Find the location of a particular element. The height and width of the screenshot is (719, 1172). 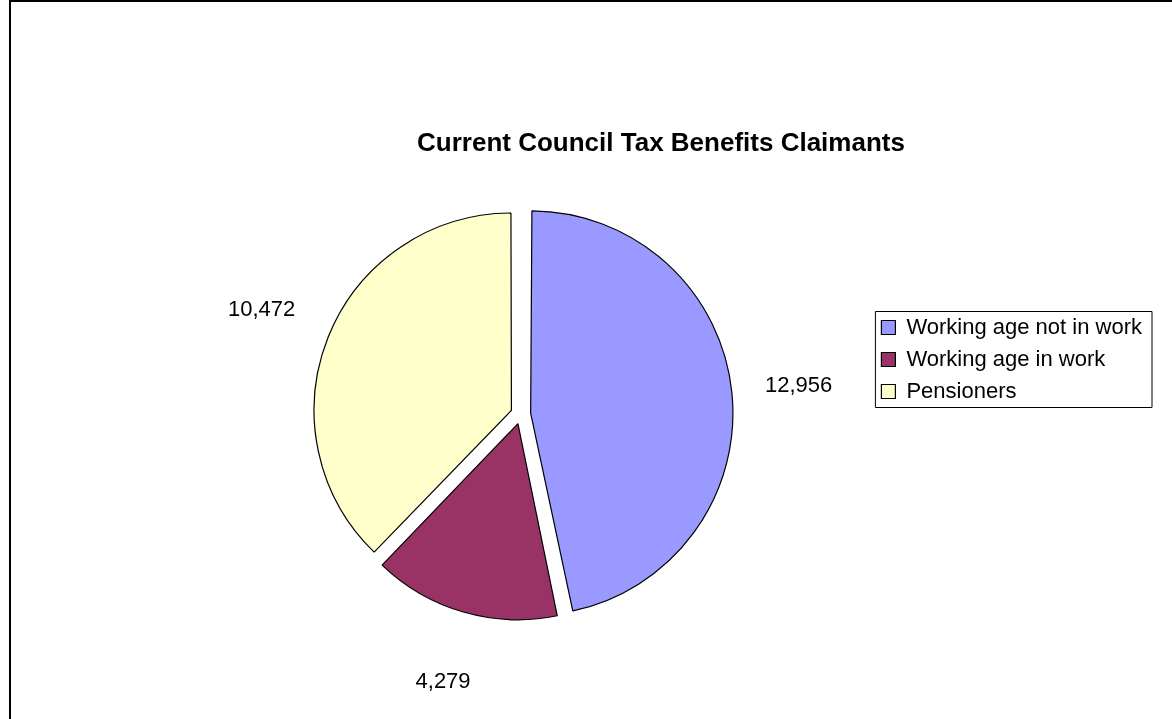

data-label: 4,279 is located at coordinates (443, 681).